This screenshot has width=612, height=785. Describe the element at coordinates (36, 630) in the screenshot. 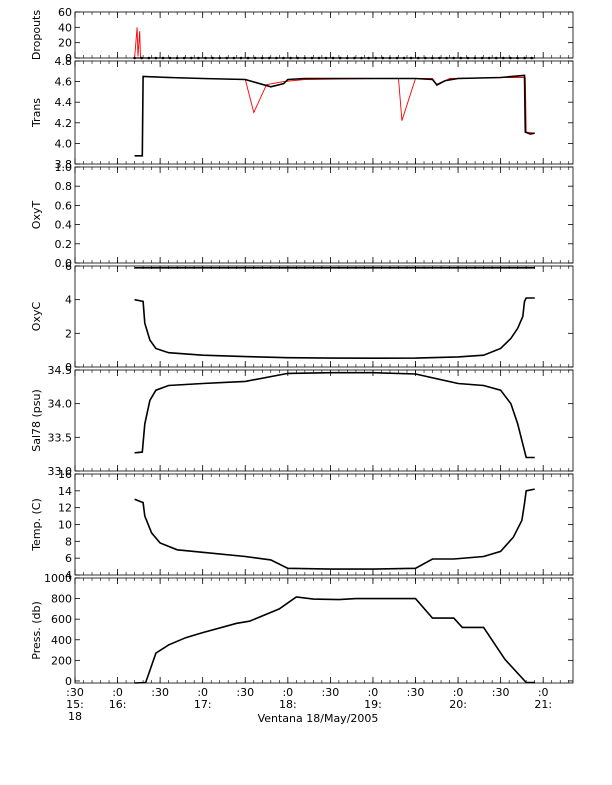

I see `y-axis-label: Press. (db)` at that location.